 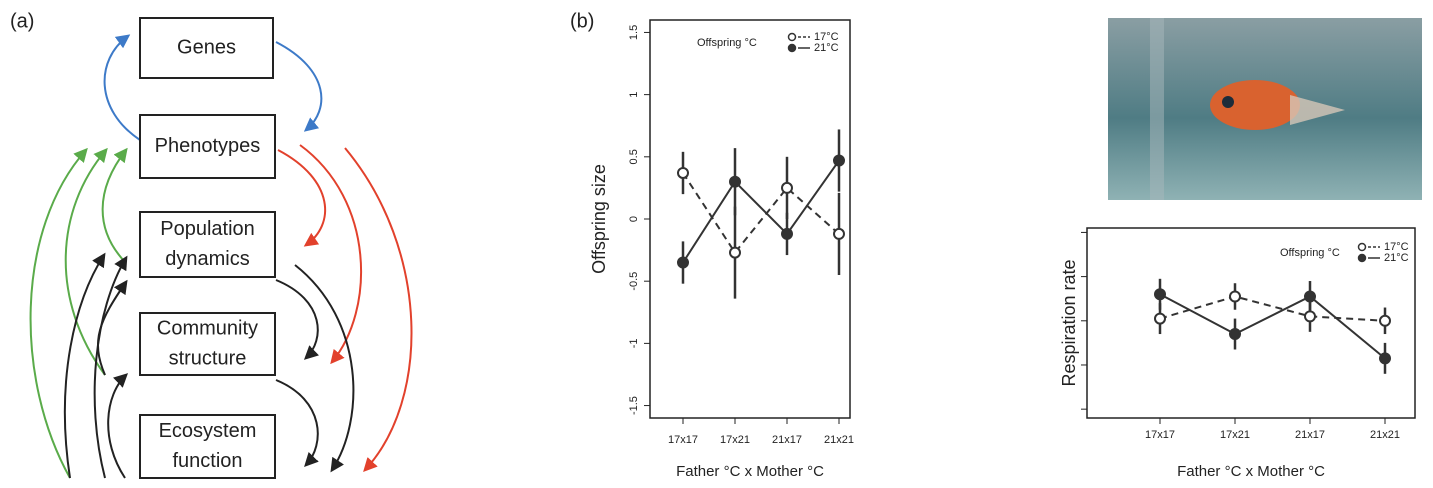 What do you see at coordinates (207, 229) in the screenshot?
I see `node-label: Population` at bounding box center [207, 229].